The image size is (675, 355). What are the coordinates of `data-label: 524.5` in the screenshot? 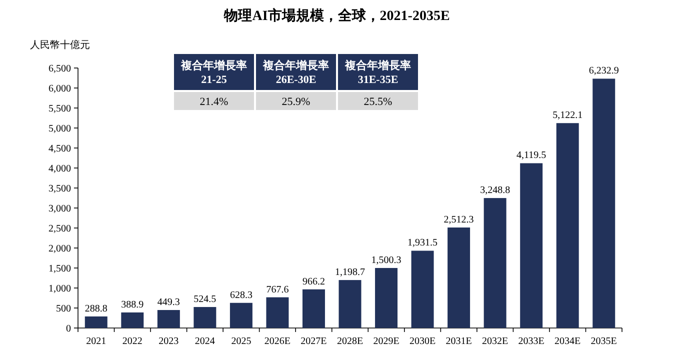 It's located at (205, 300).